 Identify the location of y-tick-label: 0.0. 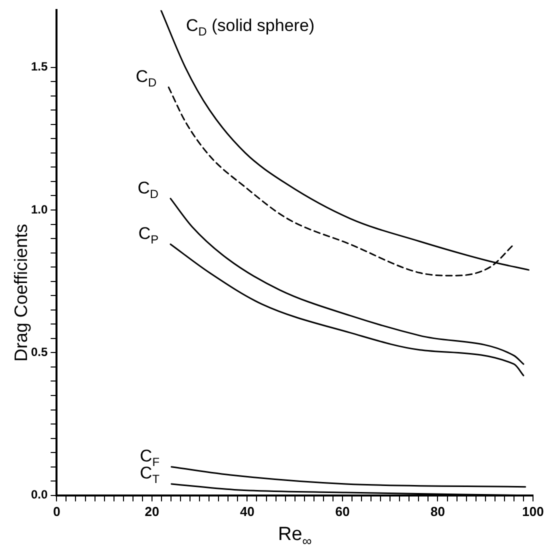
(39, 495).